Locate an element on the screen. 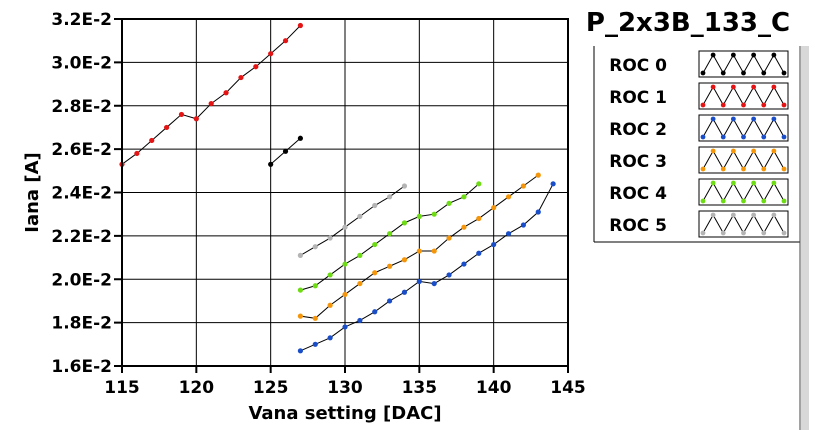 The image size is (815, 430). x-tick-label: 140 is located at coordinates (494, 388).